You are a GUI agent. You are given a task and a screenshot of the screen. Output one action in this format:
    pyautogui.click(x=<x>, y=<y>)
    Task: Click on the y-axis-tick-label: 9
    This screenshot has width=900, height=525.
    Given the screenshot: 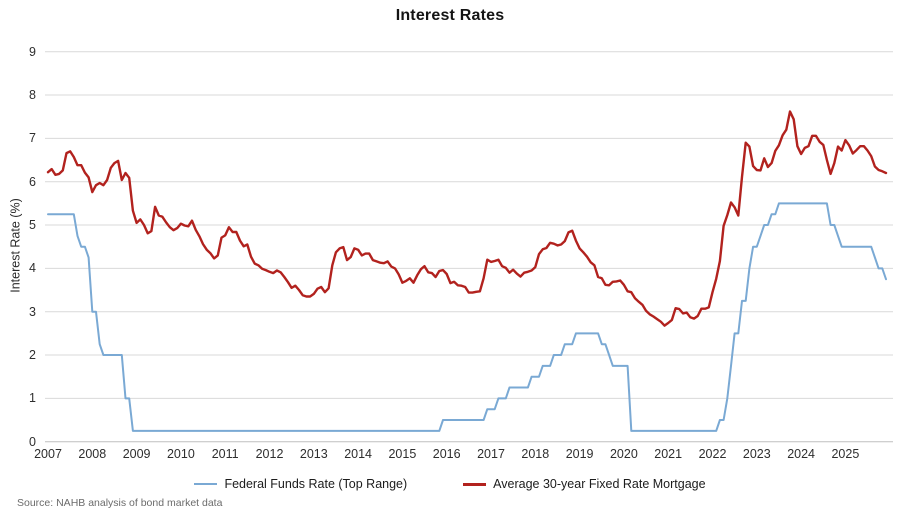 What is the action you would take?
    pyautogui.click(x=32, y=51)
    